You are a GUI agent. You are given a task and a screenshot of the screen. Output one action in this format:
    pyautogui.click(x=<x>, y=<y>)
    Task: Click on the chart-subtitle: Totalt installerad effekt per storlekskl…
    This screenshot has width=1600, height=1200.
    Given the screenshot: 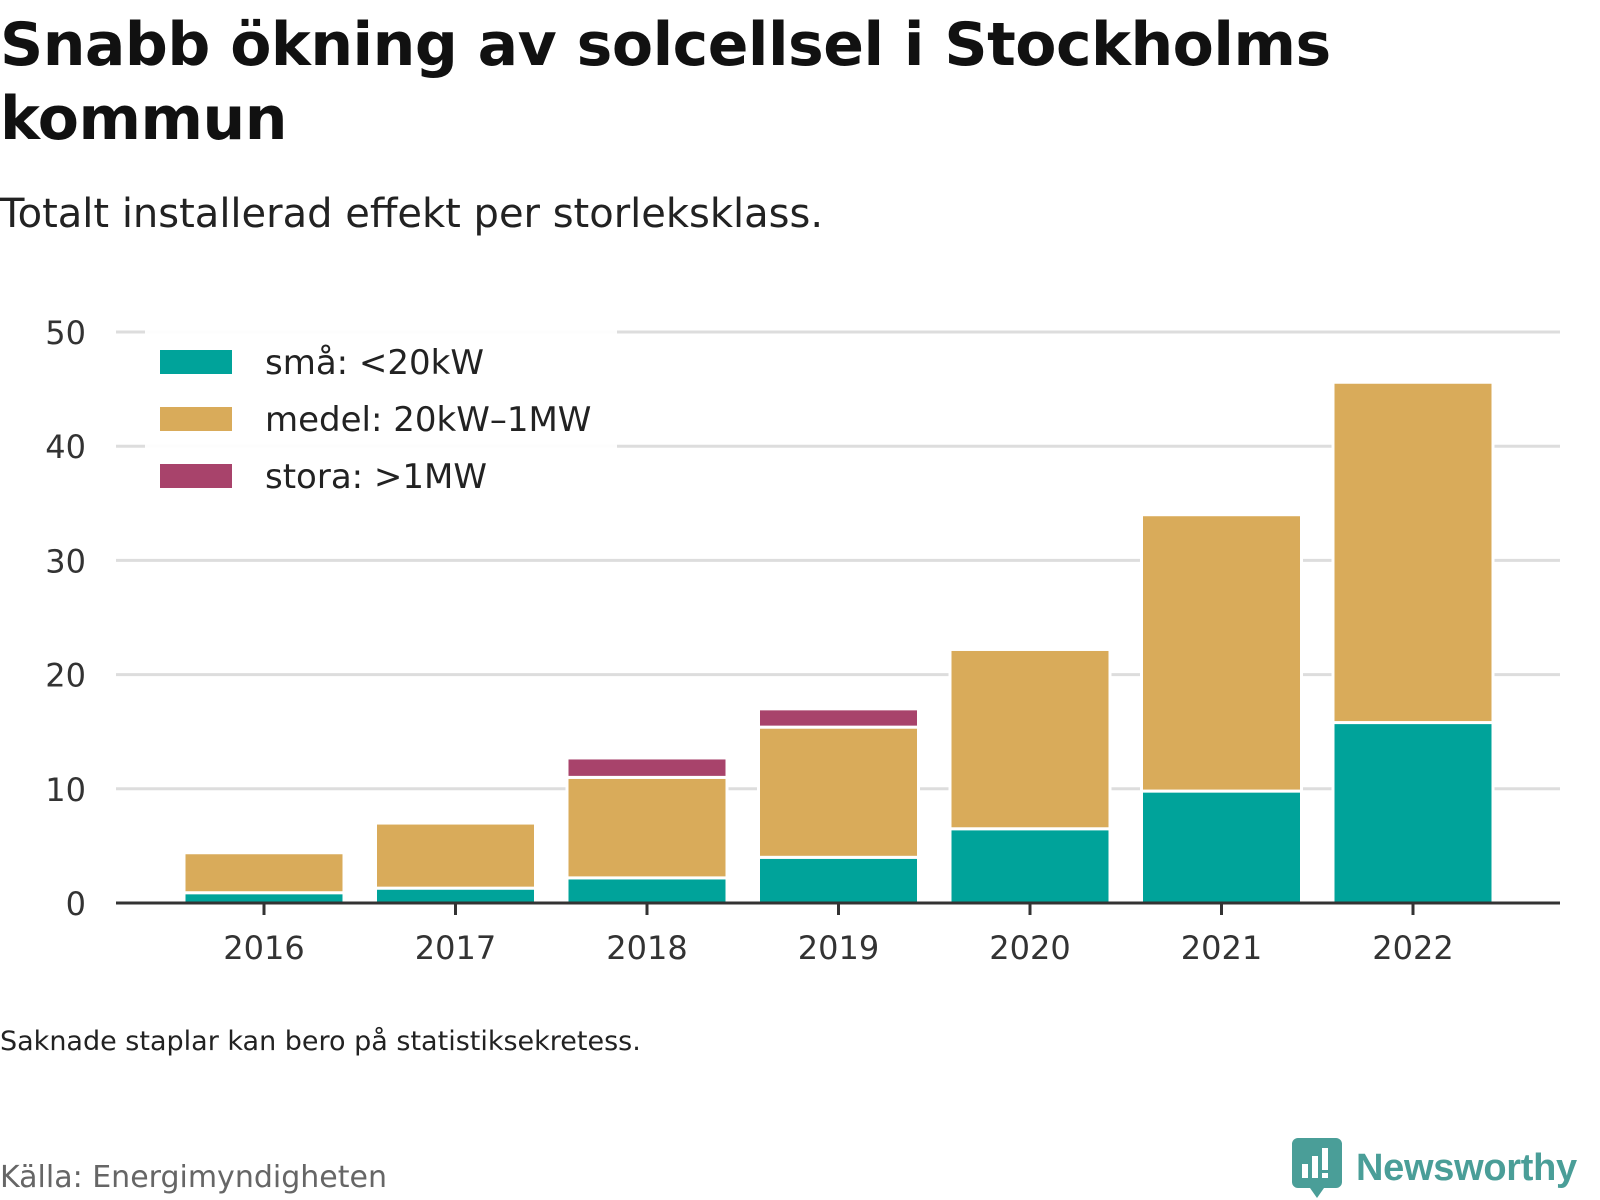 What is the action you would take?
    pyautogui.click(x=412, y=214)
    